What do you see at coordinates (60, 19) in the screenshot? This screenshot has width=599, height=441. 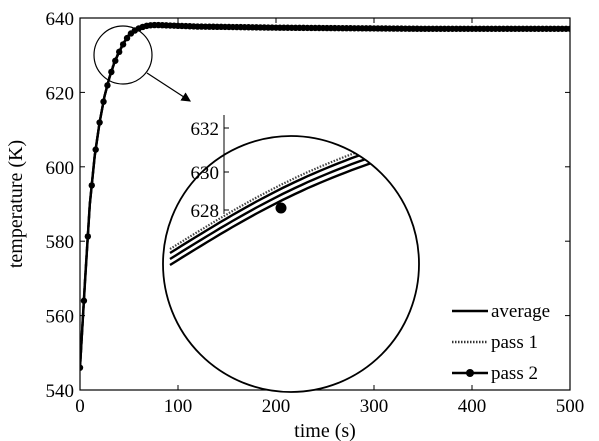 I see `y-tick-label: 640` at bounding box center [60, 19].